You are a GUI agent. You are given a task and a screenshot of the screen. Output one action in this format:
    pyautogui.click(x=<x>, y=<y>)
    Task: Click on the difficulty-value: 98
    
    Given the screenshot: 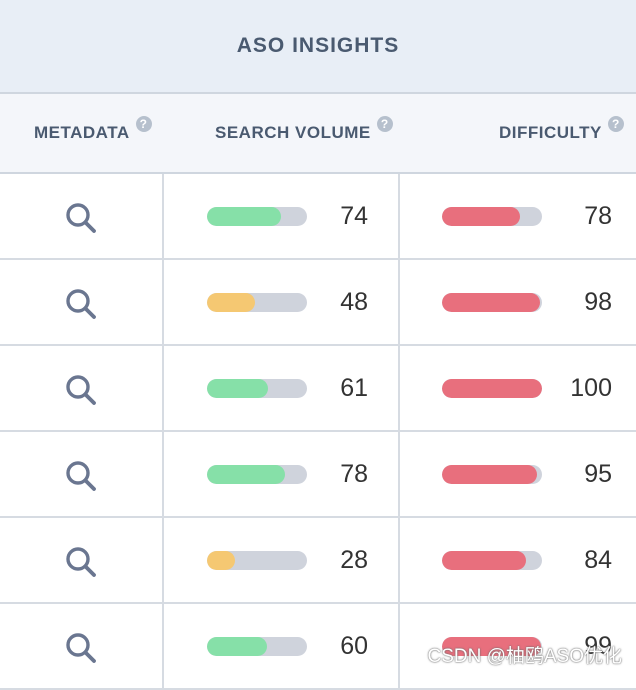 What is the action you would take?
    pyautogui.click(x=598, y=302)
    